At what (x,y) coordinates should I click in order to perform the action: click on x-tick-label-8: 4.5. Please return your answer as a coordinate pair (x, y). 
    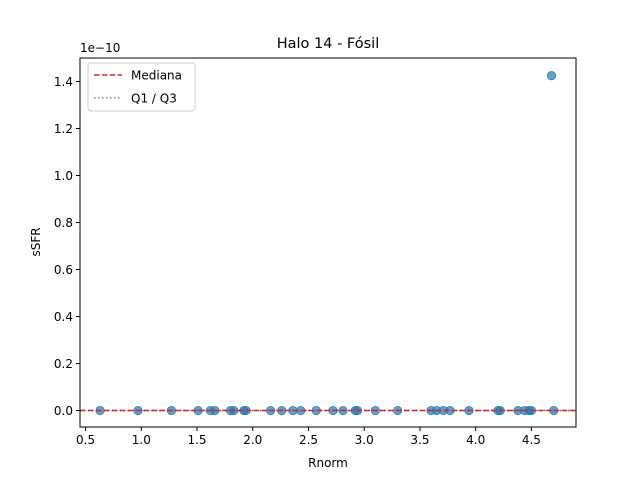
    Looking at the image, I should click on (531, 440).